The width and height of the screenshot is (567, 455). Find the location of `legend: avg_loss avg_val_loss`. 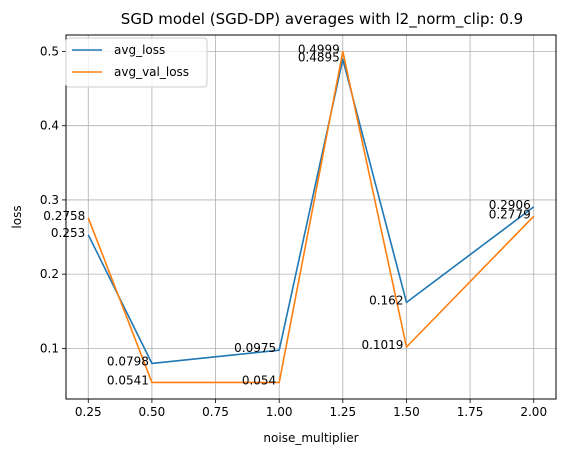

legend: avg_loss avg_val_loss is located at coordinates (136, 62).